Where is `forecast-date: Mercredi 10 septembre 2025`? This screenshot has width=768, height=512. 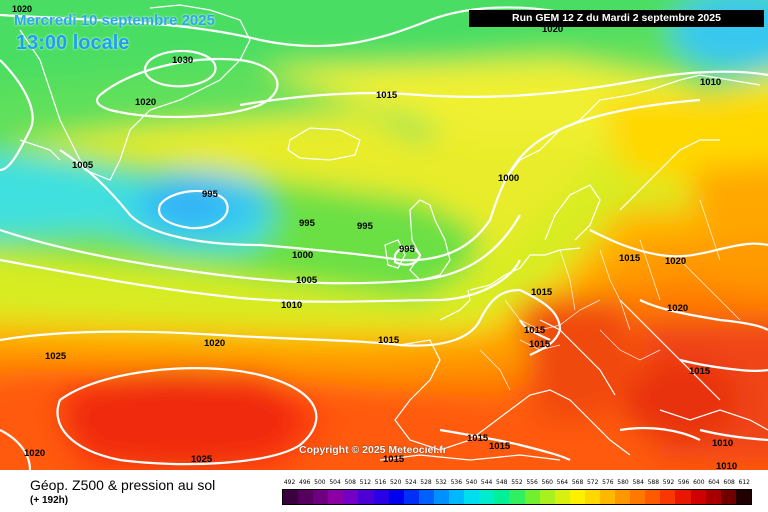
forecast-date: Mercredi 10 septembre 2025 is located at coordinates (114, 20).